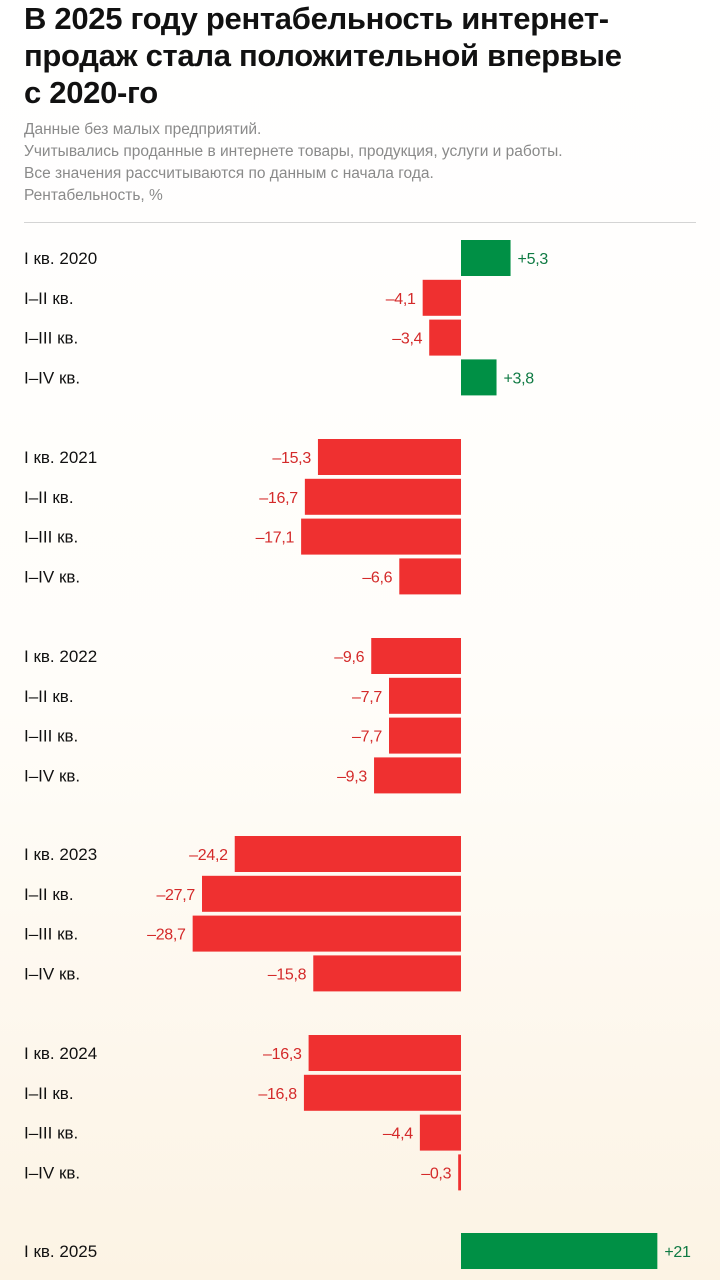 The width and height of the screenshot is (720, 1280). I want to click on note-unit: Рентабельность, %, so click(93, 195).